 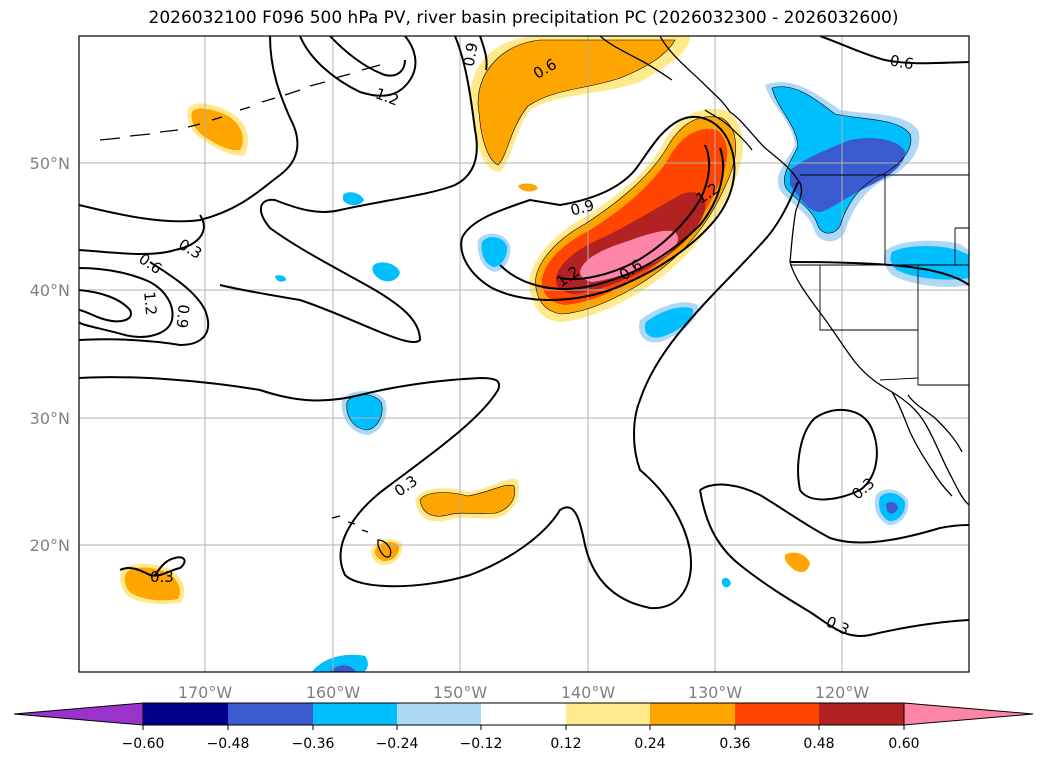 I want to click on colorbar-tick: 0.48, so click(x=818, y=744).